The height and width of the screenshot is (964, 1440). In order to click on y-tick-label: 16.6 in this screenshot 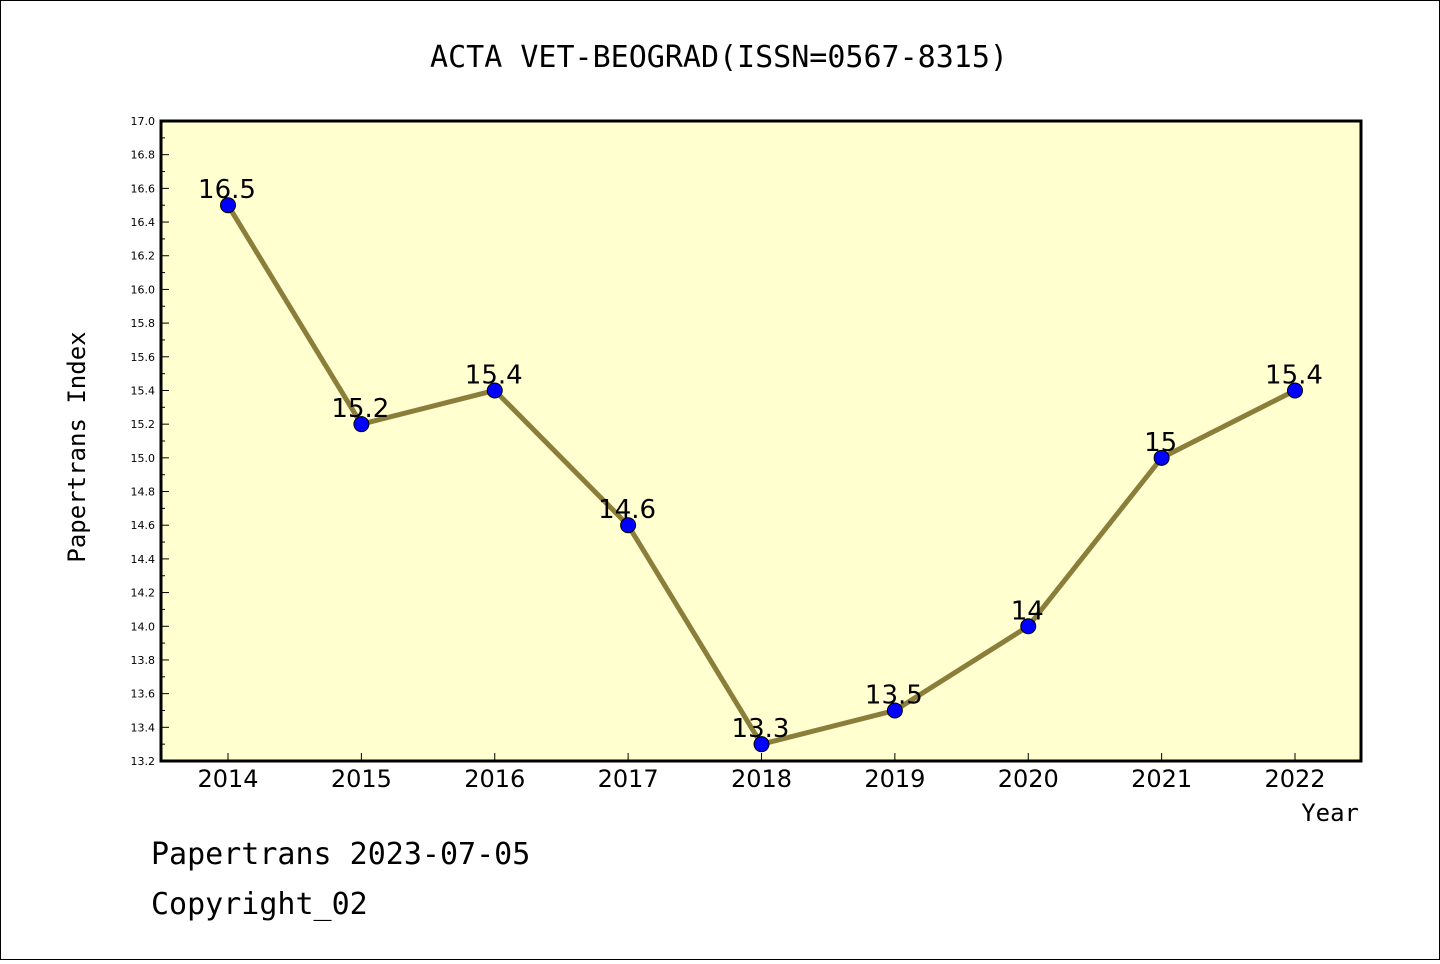, I will do `click(143, 188)`.